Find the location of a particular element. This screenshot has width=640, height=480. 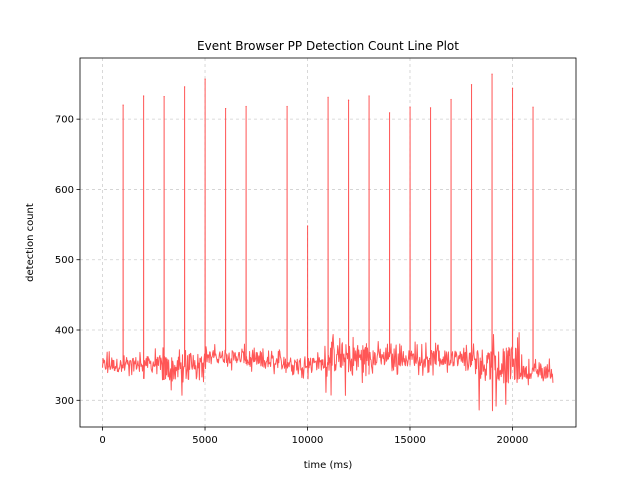

y-tick-label: 300 is located at coordinates (64, 401).